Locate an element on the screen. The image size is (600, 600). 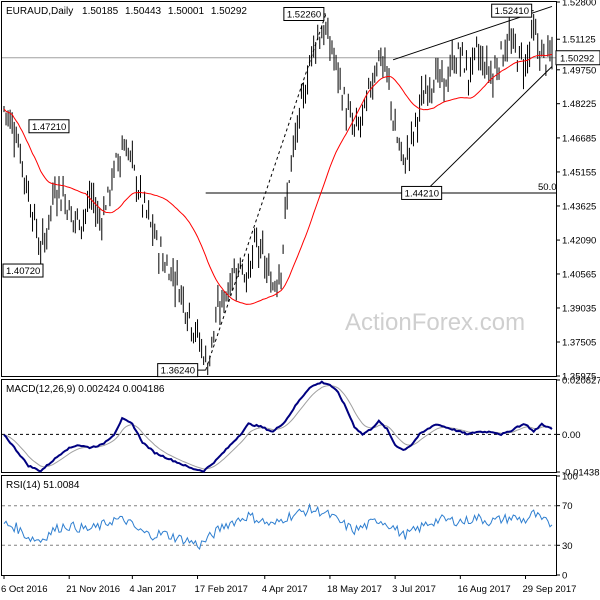
price-y-tick-label: 1.48225 is located at coordinates (579, 104).